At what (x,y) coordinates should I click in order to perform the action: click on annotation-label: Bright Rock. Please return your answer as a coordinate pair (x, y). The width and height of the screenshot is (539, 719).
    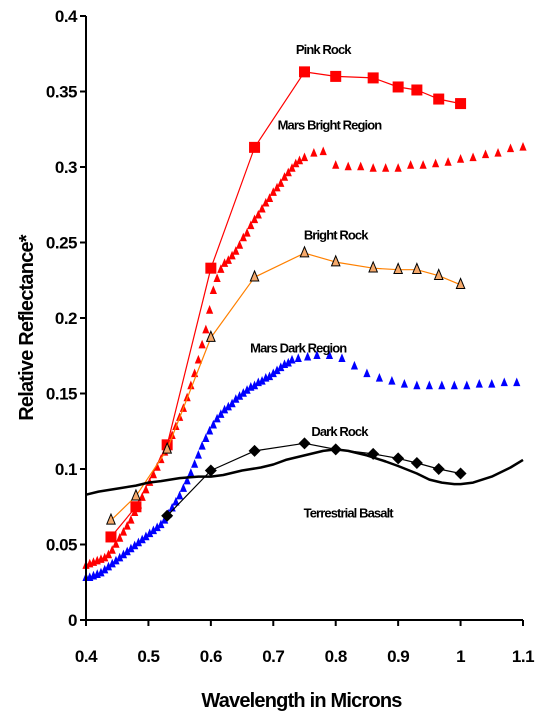
    Looking at the image, I should click on (336, 234).